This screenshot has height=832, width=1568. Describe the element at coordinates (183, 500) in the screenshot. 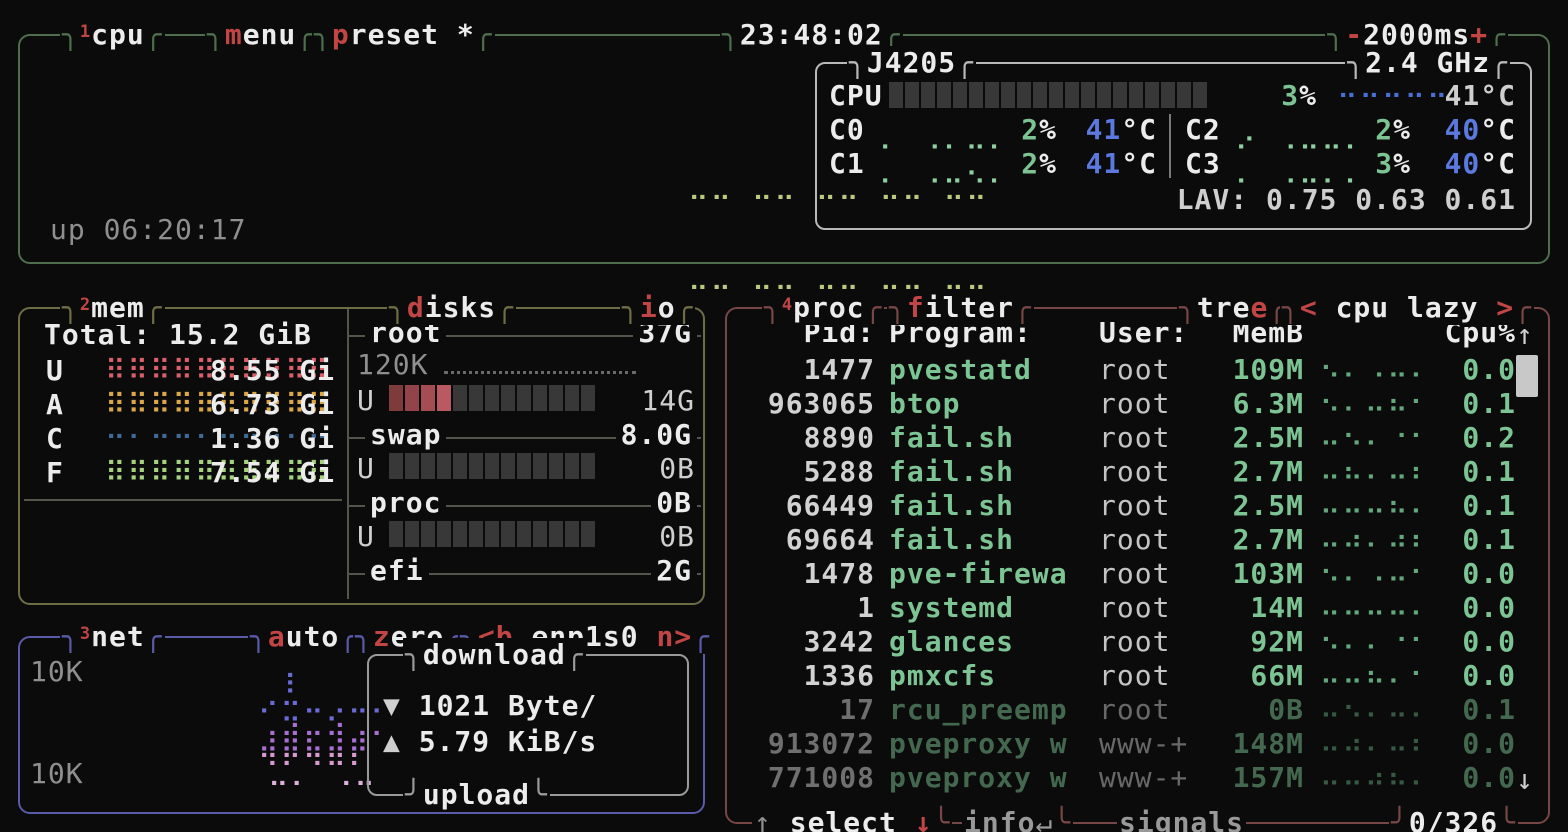

I see `mem-divider` at that location.